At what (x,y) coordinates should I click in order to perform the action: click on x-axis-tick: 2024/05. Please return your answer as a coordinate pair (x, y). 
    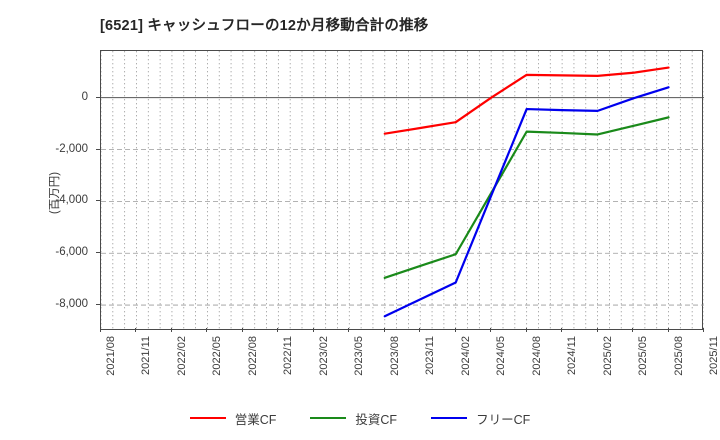
    Looking at the image, I should click on (501, 356).